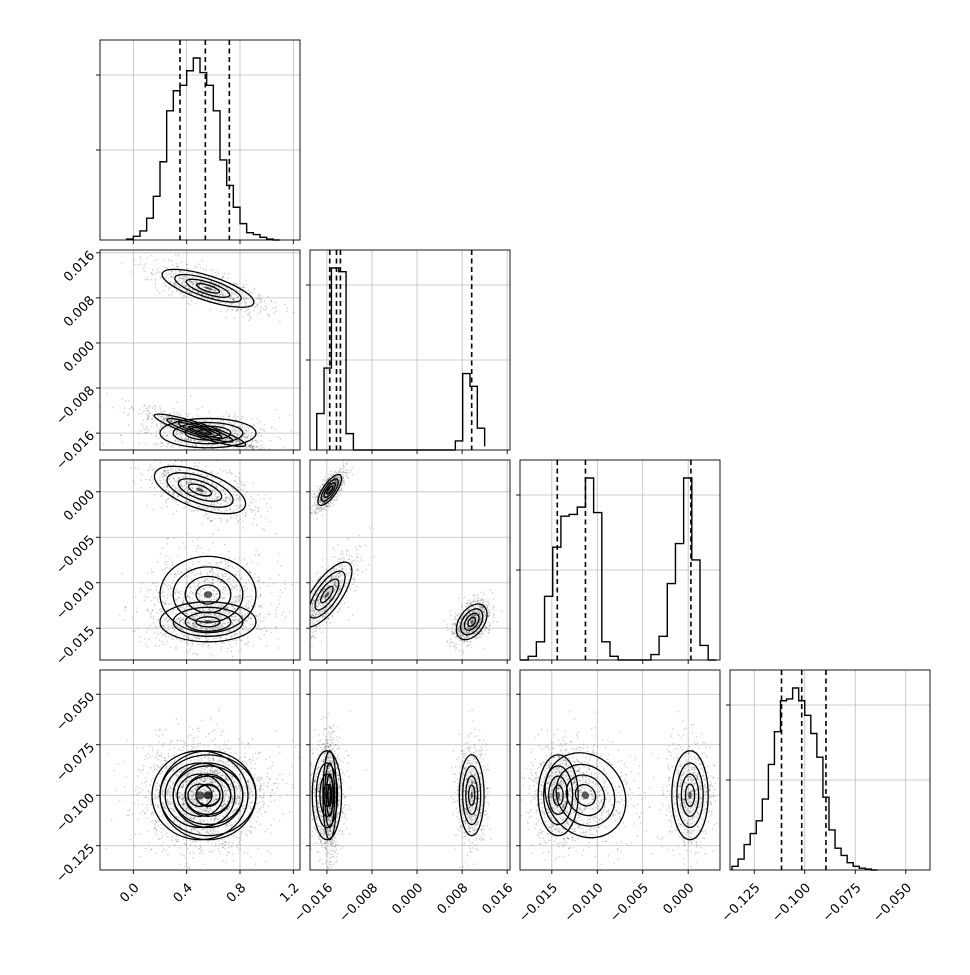 This screenshot has height=975, width=970. What do you see at coordinates (79, 356) in the screenshot?
I see `y-tick-label: 0.000` at bounding box center [79, 356].